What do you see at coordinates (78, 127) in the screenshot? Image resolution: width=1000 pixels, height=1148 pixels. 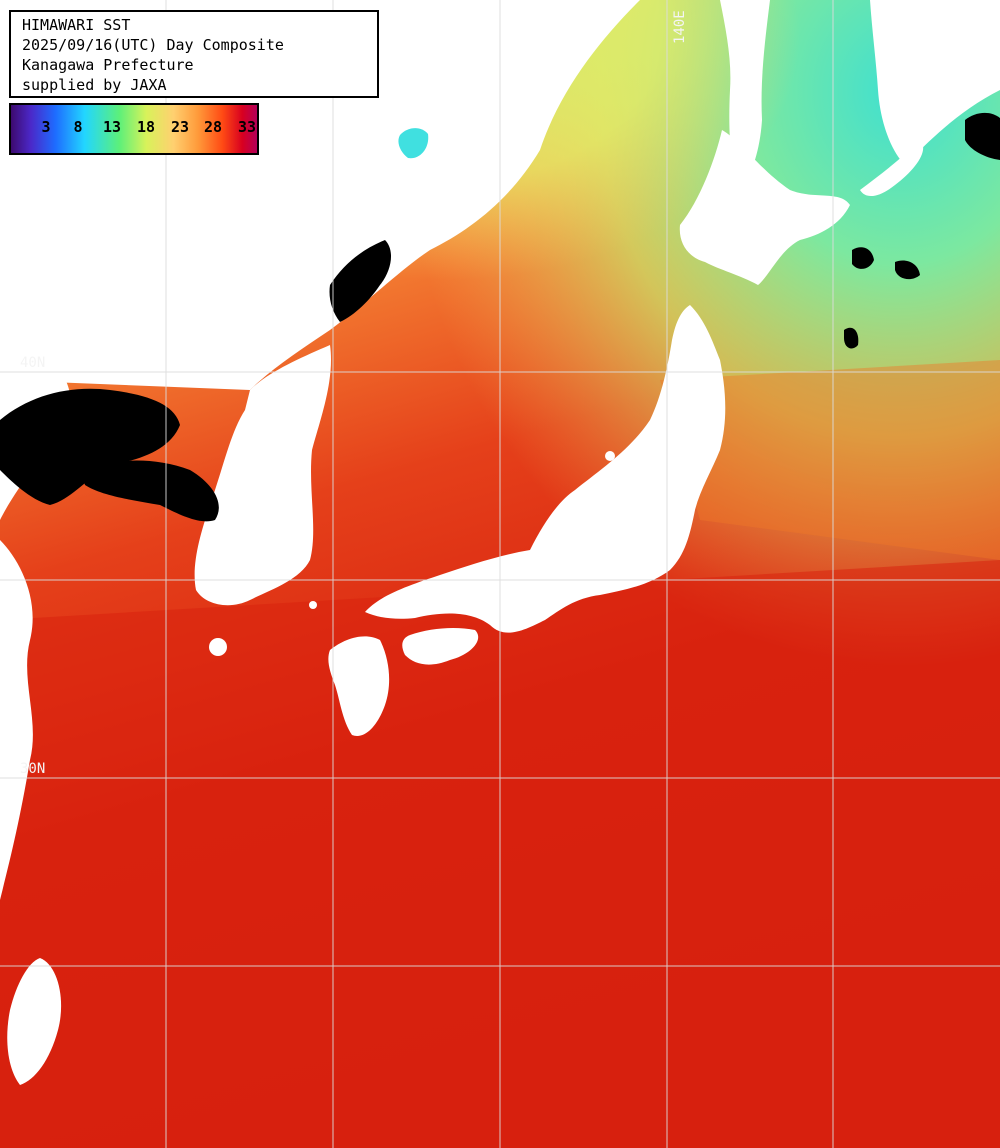 I see `colorbar-tick: 8` at bounding box center [78, 127].